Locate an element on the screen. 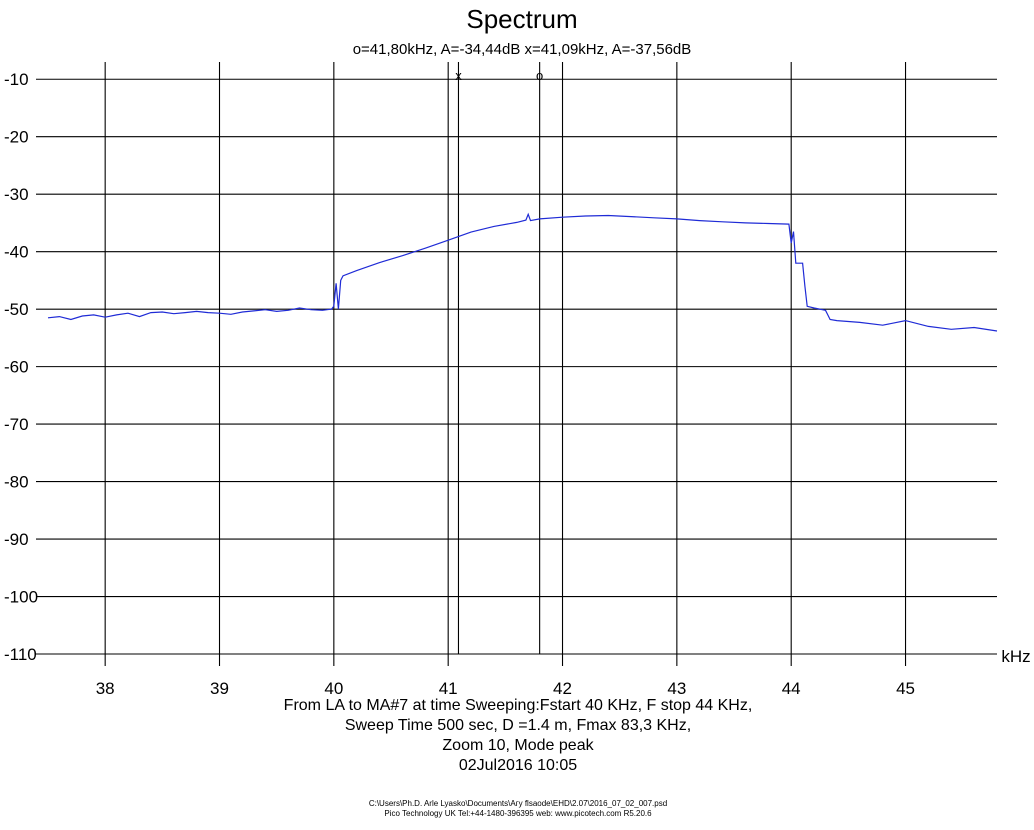 The width and height of the screenshot is (1034, 830). y-tick-label-3: -40 is located at coordinates (16, 252).